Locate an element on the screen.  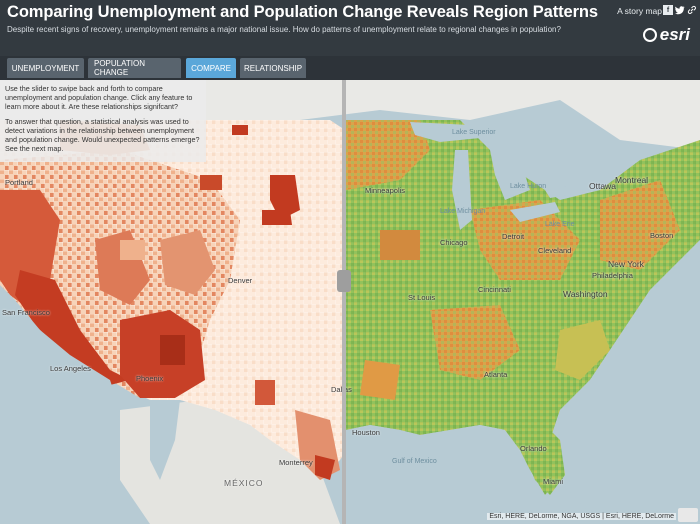
city-label-miami: Miami is located at coordinates (553, 481).